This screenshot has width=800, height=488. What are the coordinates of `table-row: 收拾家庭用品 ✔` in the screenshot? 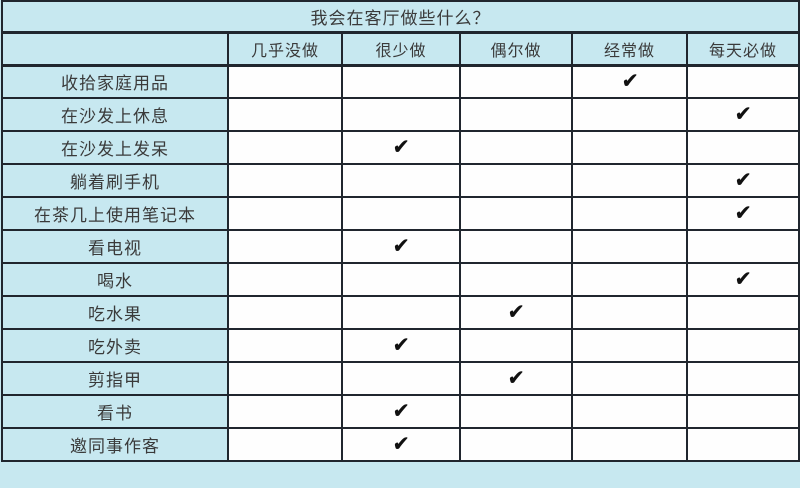 It's located at (400, 81).